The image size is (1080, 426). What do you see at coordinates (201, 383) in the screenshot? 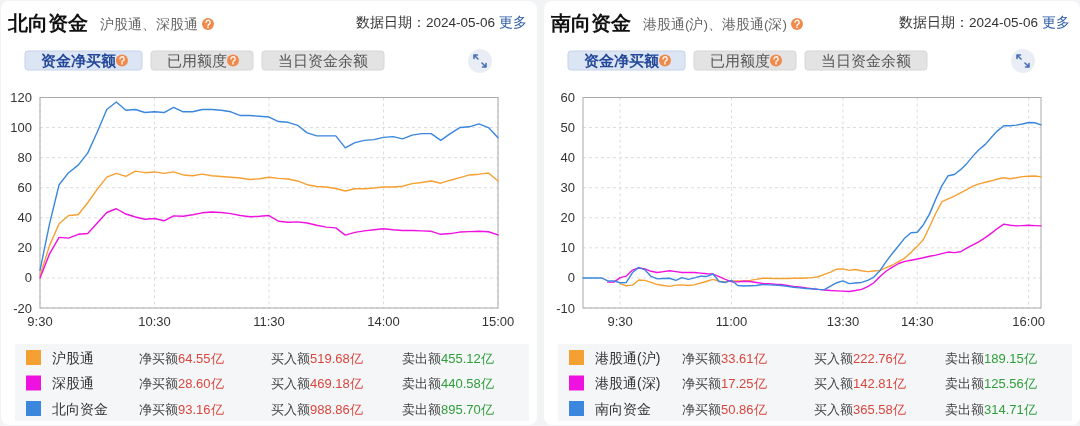
I see `text: 28.60亿` at bounding box center [201, 383].